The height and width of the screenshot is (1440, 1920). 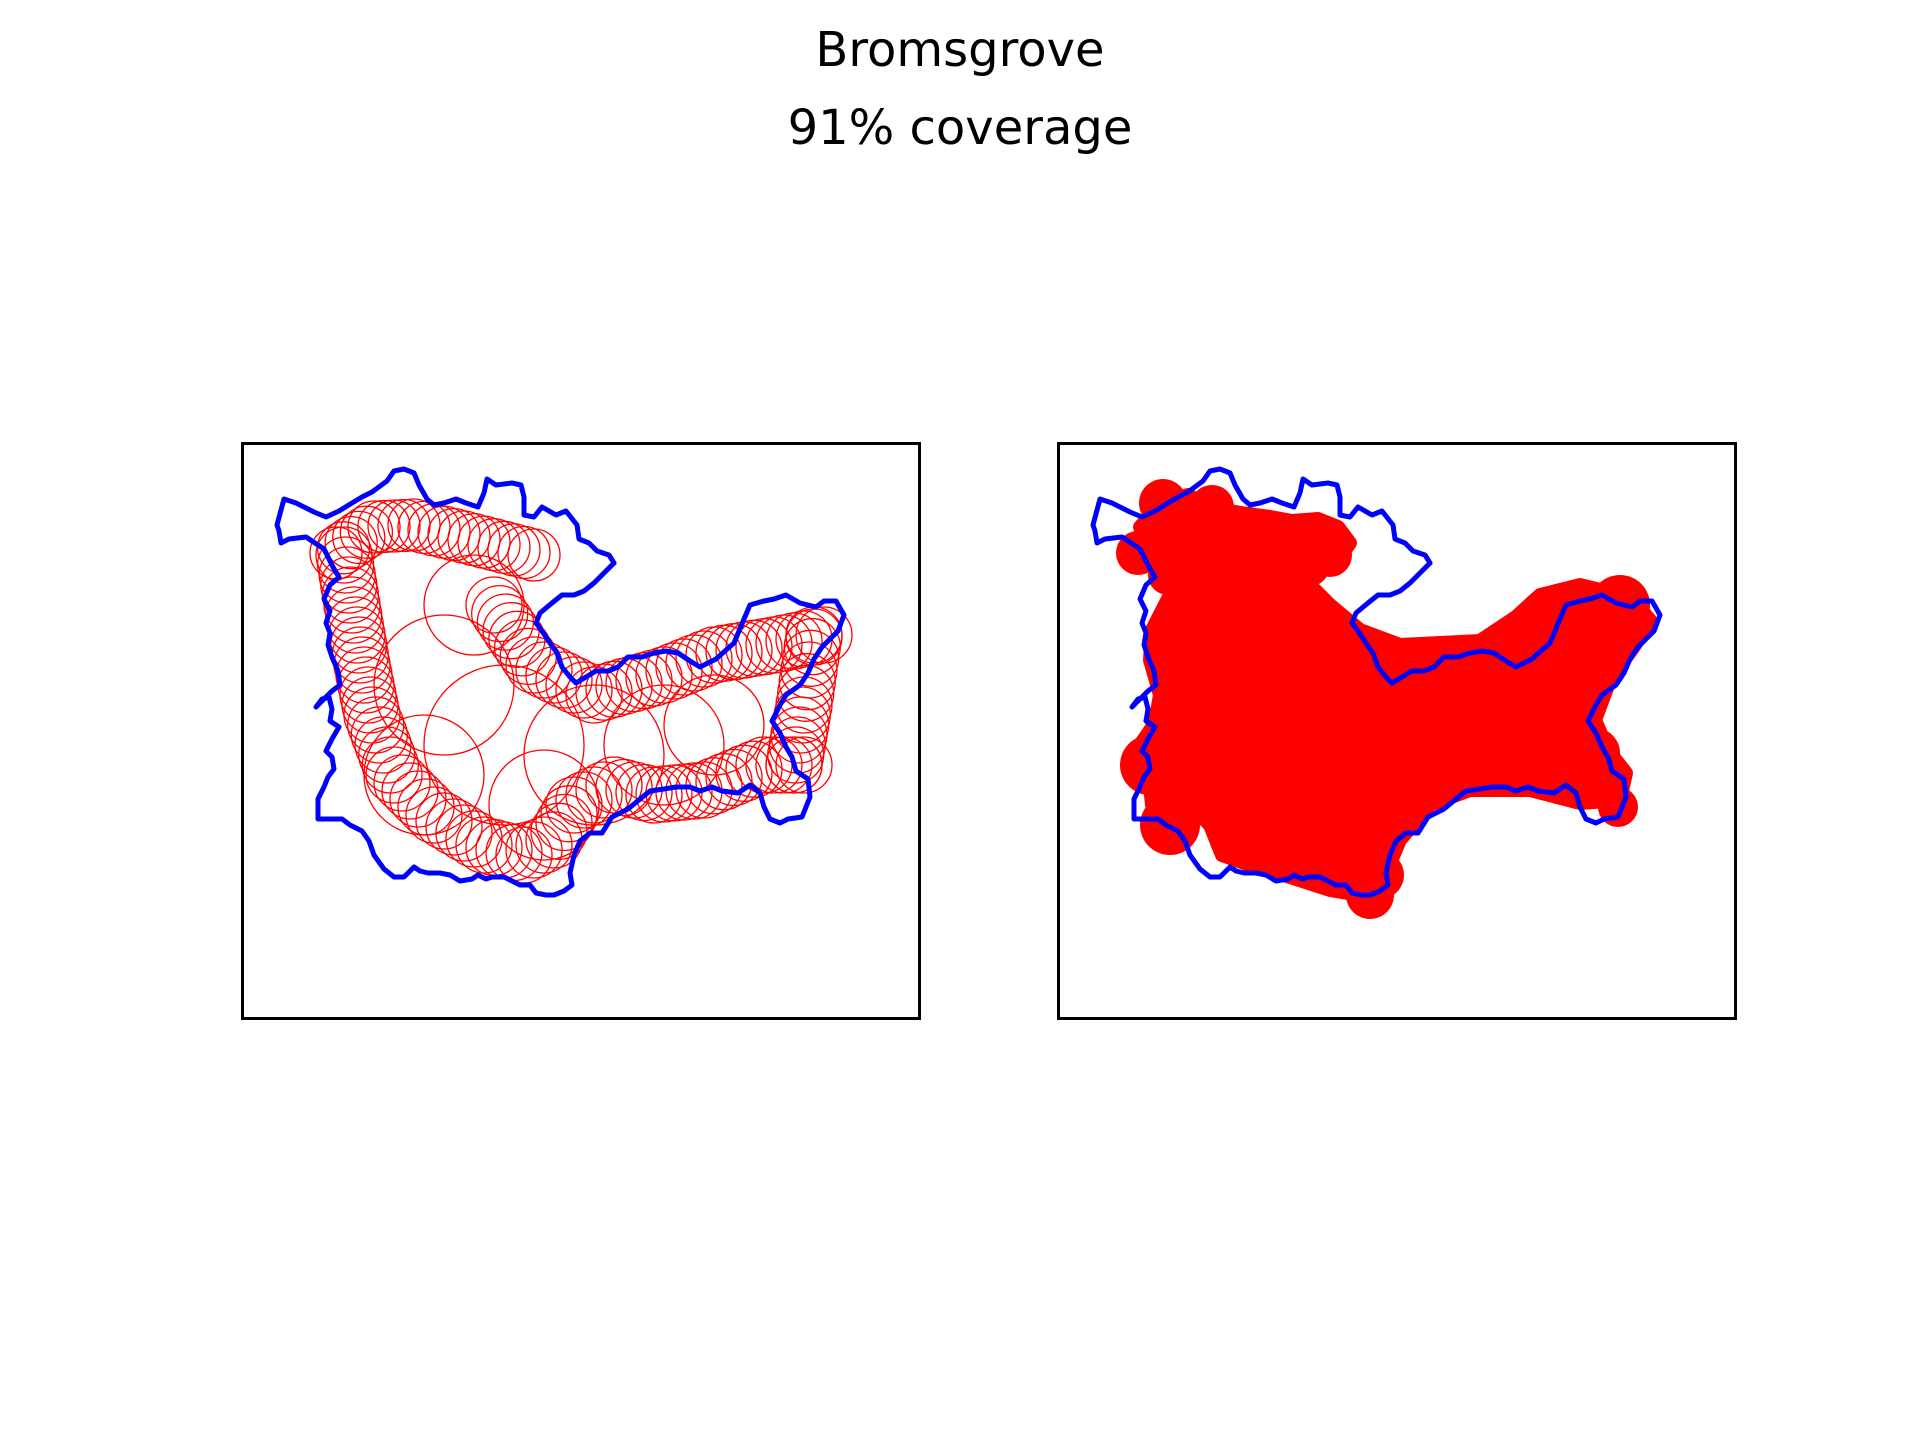 I want to click on coverage-fill-panel, so click(x=1397, y=731).